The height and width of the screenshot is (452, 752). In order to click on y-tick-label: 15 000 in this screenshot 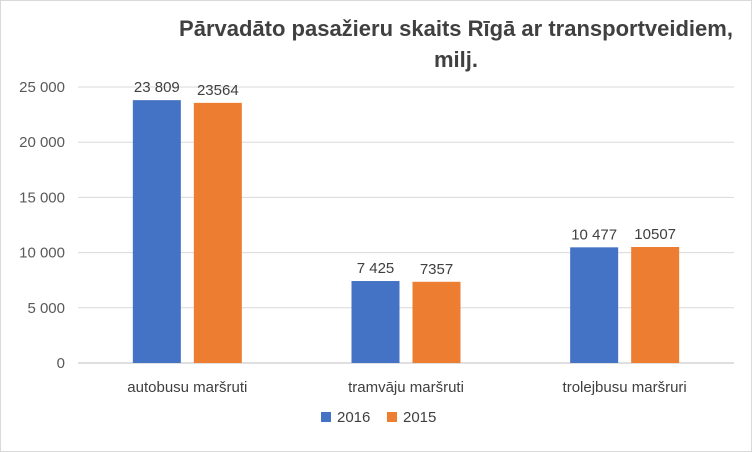, I will do `click(42, 197)`.